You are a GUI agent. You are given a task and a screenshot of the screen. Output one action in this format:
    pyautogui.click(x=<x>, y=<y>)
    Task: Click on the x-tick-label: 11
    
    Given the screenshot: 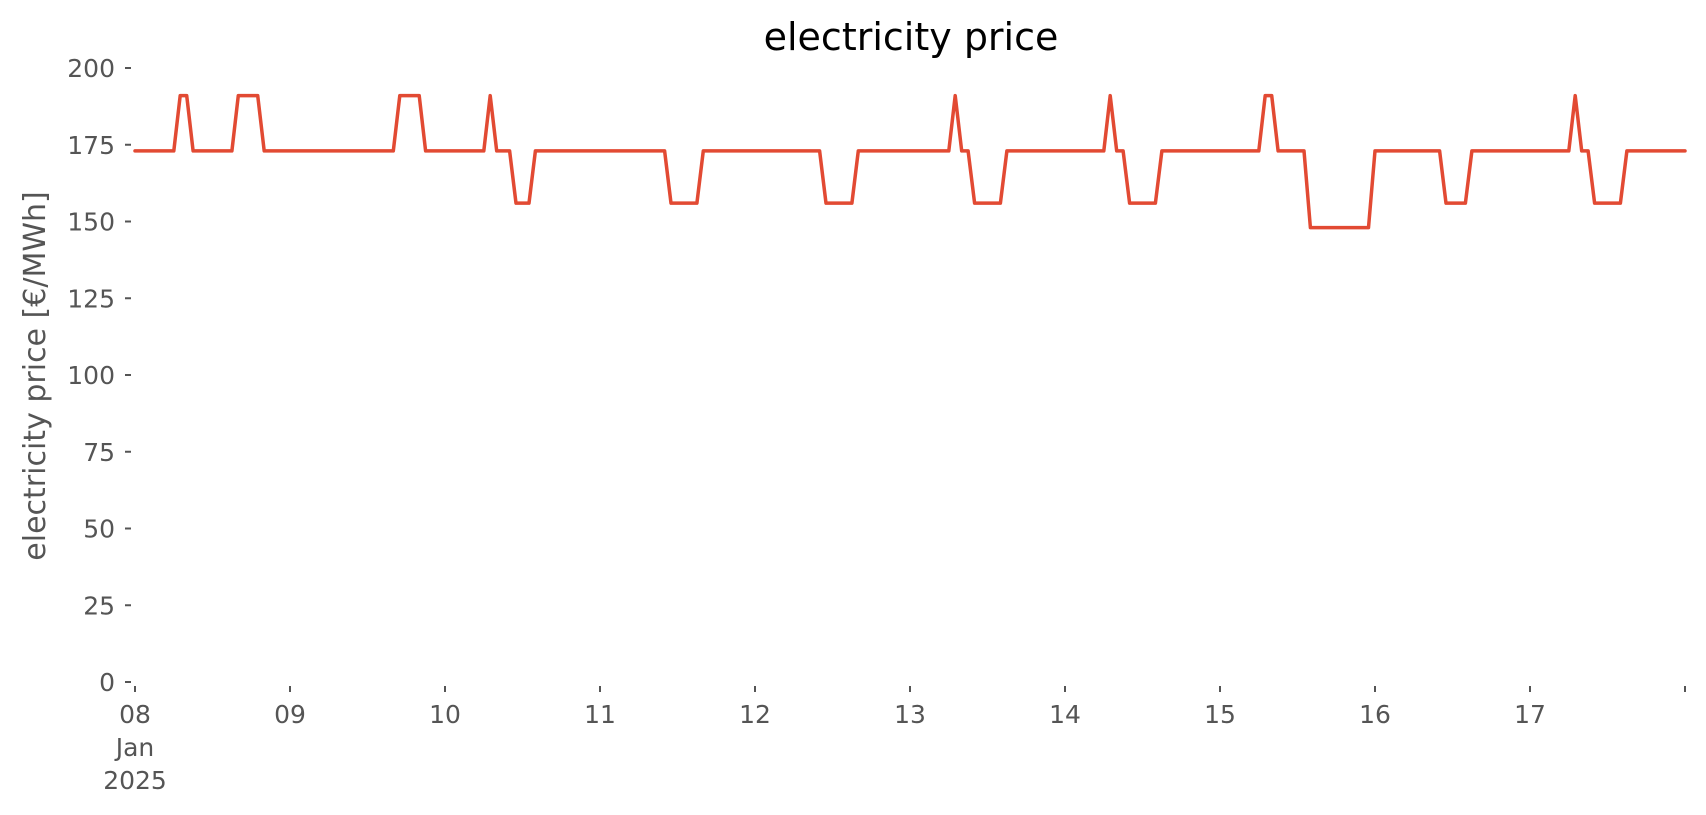 What is the action you would take?
    pyautogui.click(x=600, y=714)
    